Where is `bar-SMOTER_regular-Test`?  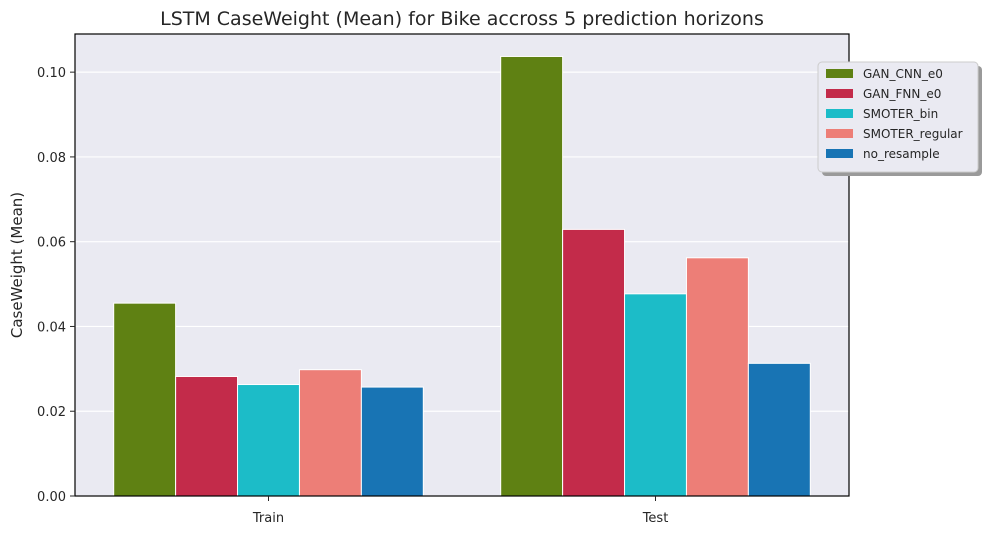 bar-SMOTER_regular-Test is located at coordinates (717, 377).